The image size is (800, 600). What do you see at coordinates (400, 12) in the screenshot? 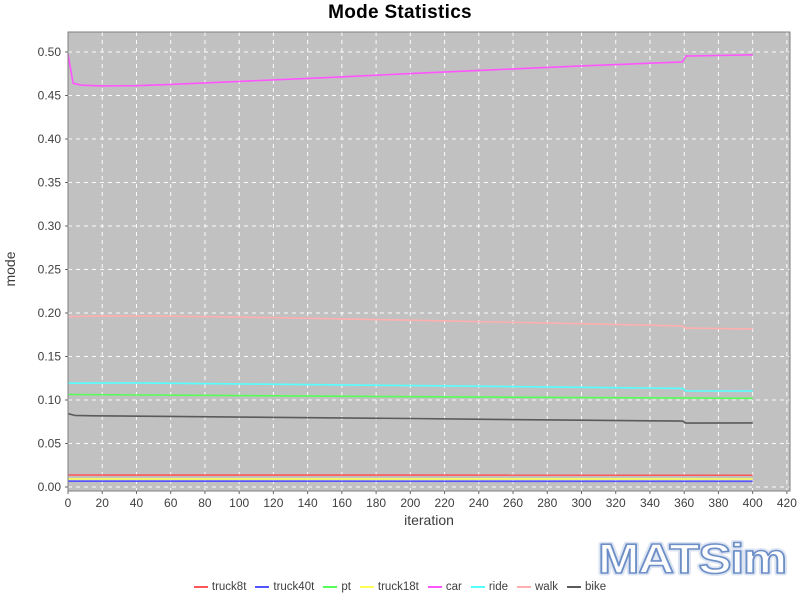
I see `chart-title: Mode Statistics` at bounding box center [400, 12].